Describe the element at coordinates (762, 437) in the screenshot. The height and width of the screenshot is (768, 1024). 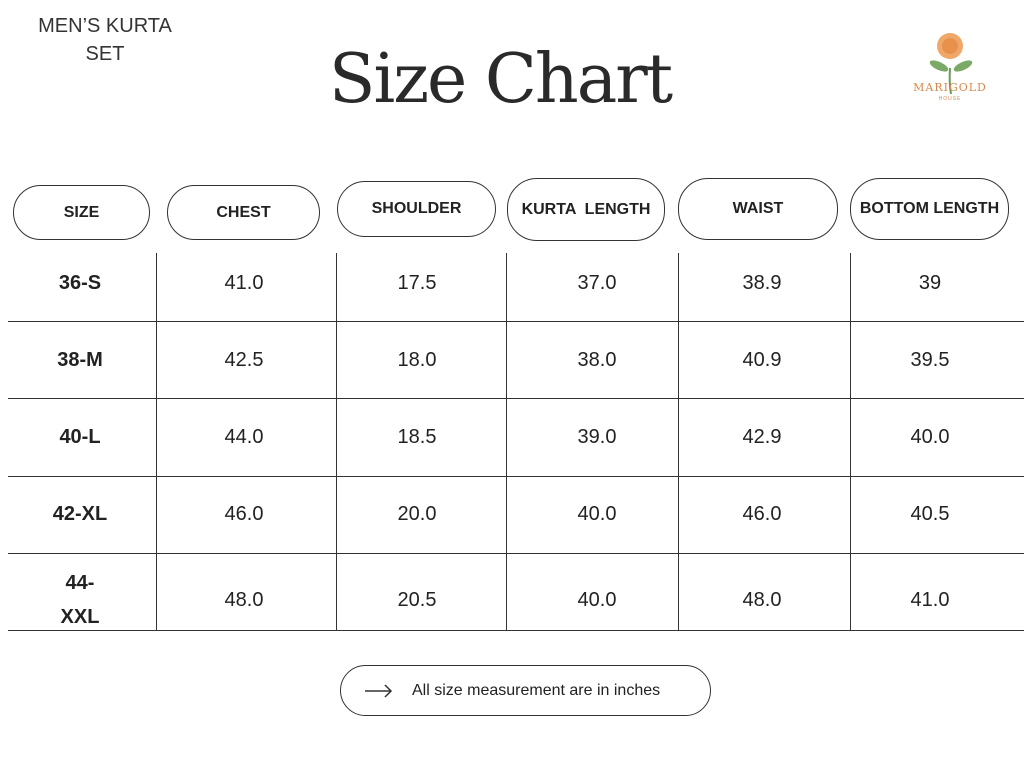
I see `measurement: 42.9` at that location.